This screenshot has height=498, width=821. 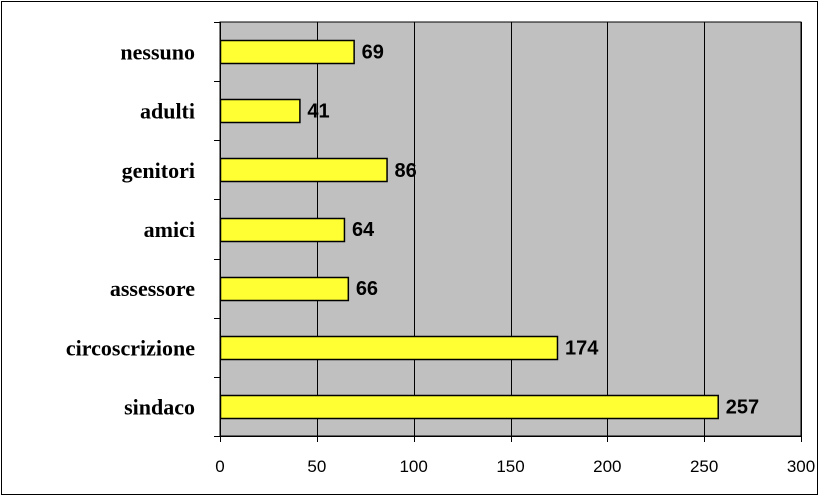 What do you see at coordinates (287, 52) in the screenshot?
I see `bar-nessuno` at bounding box center [287, 52].